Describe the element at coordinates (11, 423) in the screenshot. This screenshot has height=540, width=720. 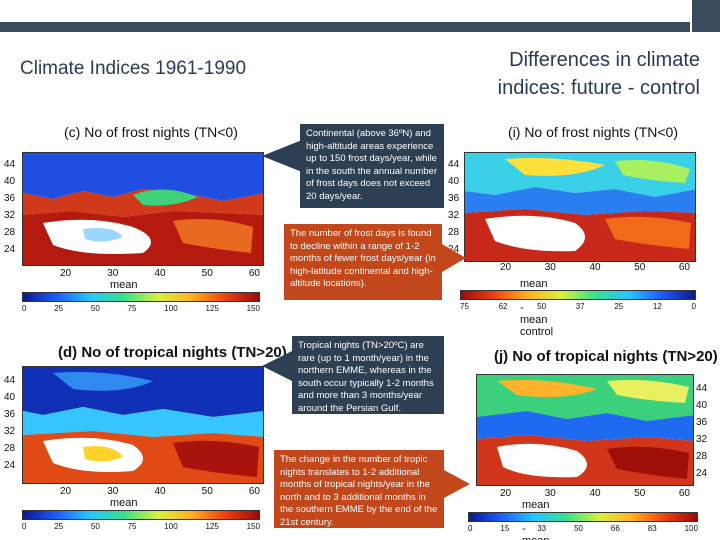
I see `y-axis-ticks: 44 40 36 32 28 24` at that location.